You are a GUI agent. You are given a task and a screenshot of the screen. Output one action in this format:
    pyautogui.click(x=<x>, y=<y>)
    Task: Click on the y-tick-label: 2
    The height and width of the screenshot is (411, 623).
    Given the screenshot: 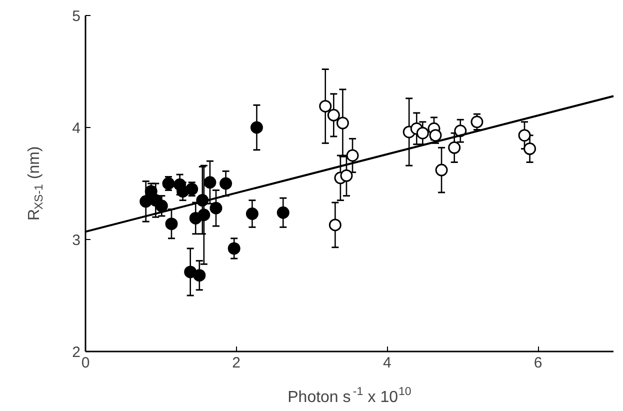 What is the action you would take?
    pyautogui.click(x=76, y=352)
    